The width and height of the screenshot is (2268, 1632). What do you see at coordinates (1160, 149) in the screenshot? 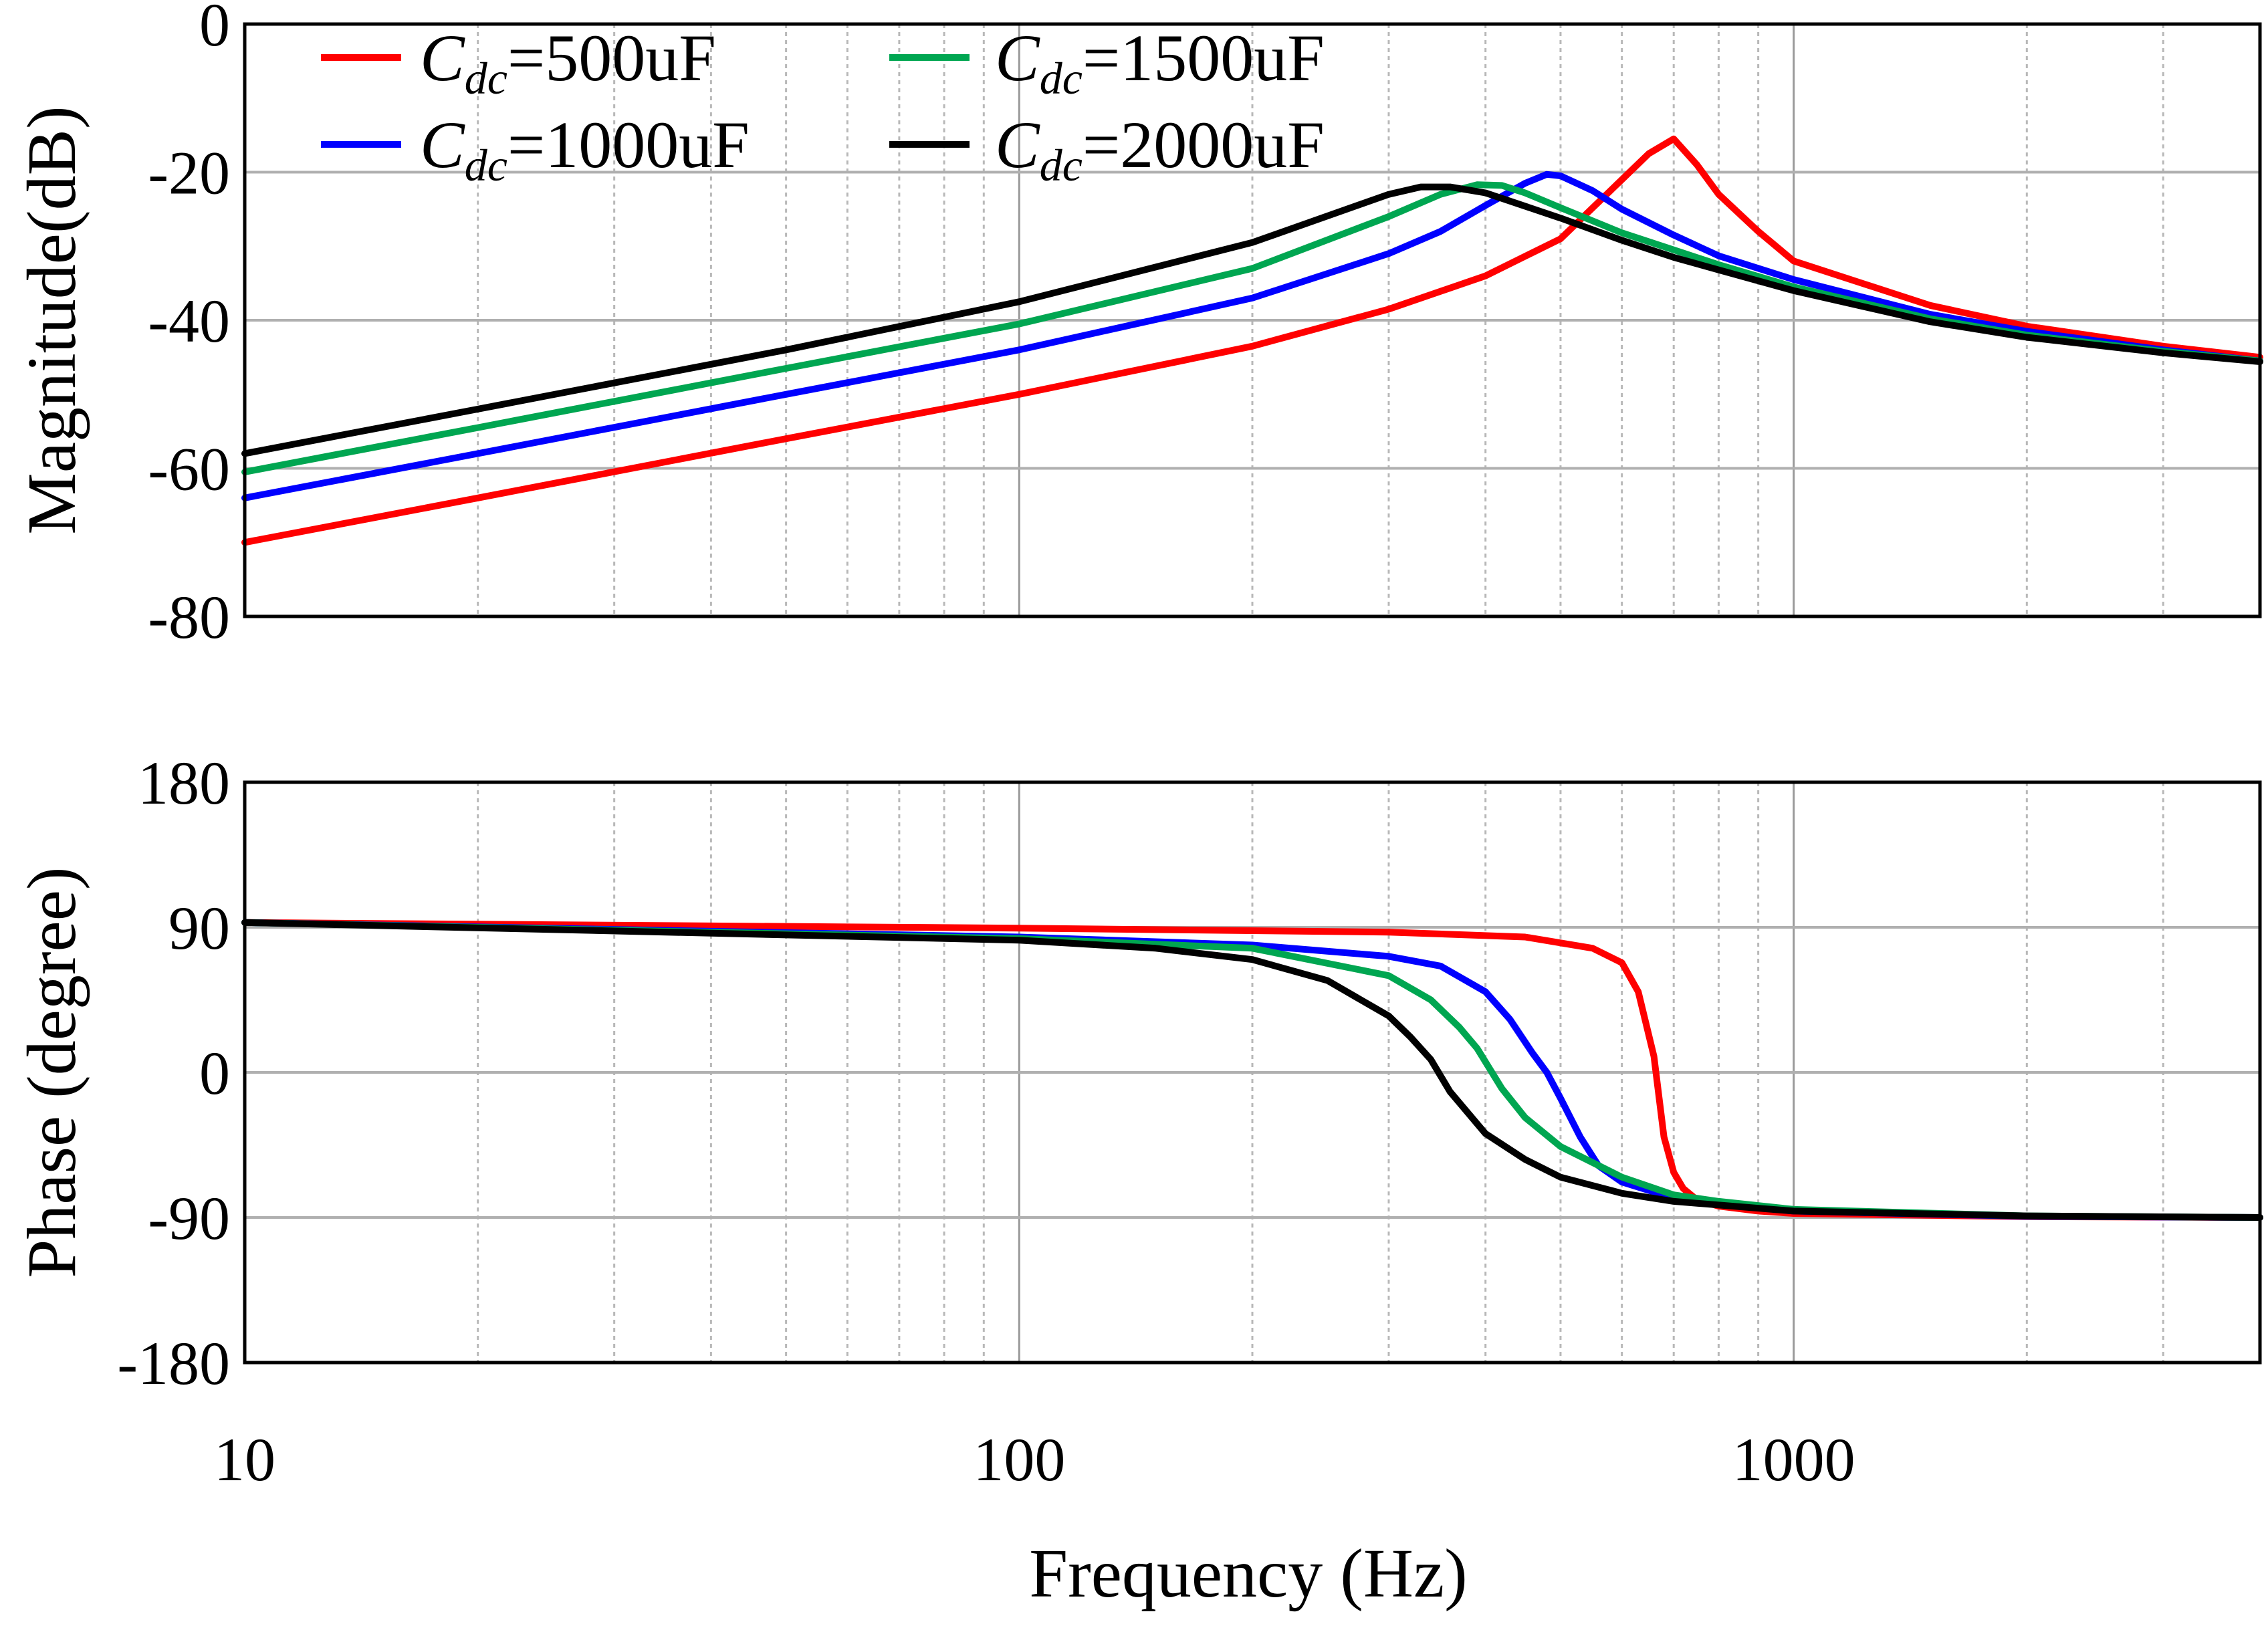
I see `legend-label-2000uf: Cdc=2000uF` at bounding box center [1160, 149].